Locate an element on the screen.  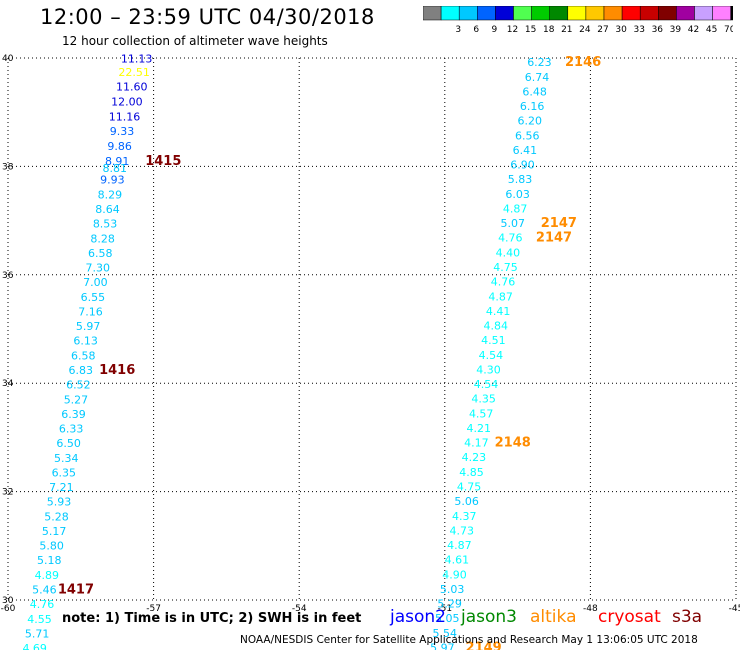
satellite-label-cryosat: cryosat is located at coordinates (629, 617).